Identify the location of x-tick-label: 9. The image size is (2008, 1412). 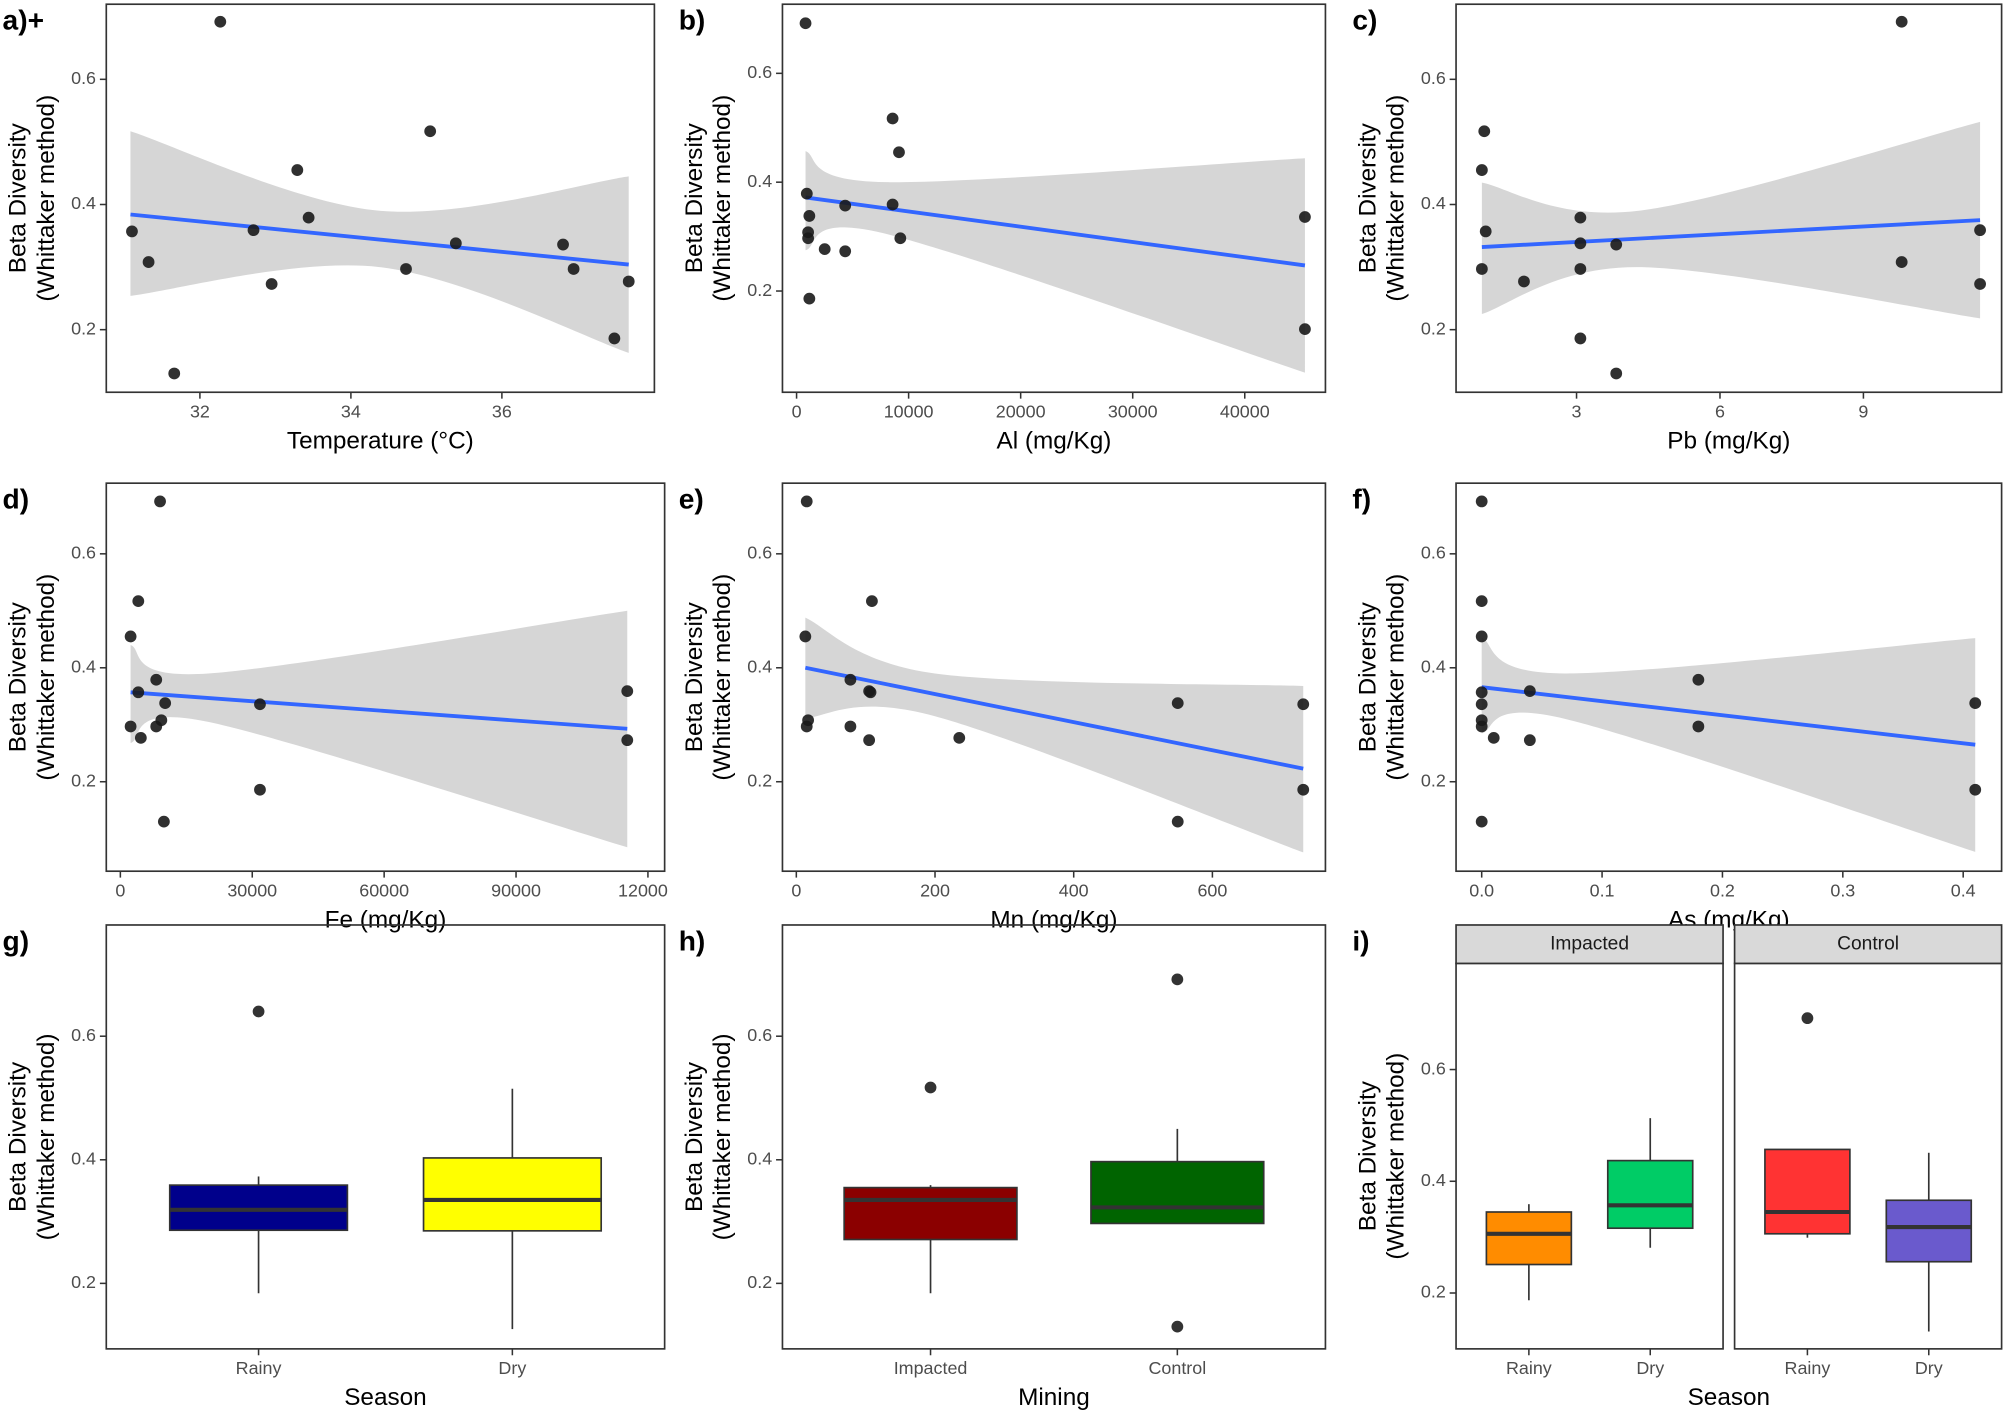
(1863, 411).